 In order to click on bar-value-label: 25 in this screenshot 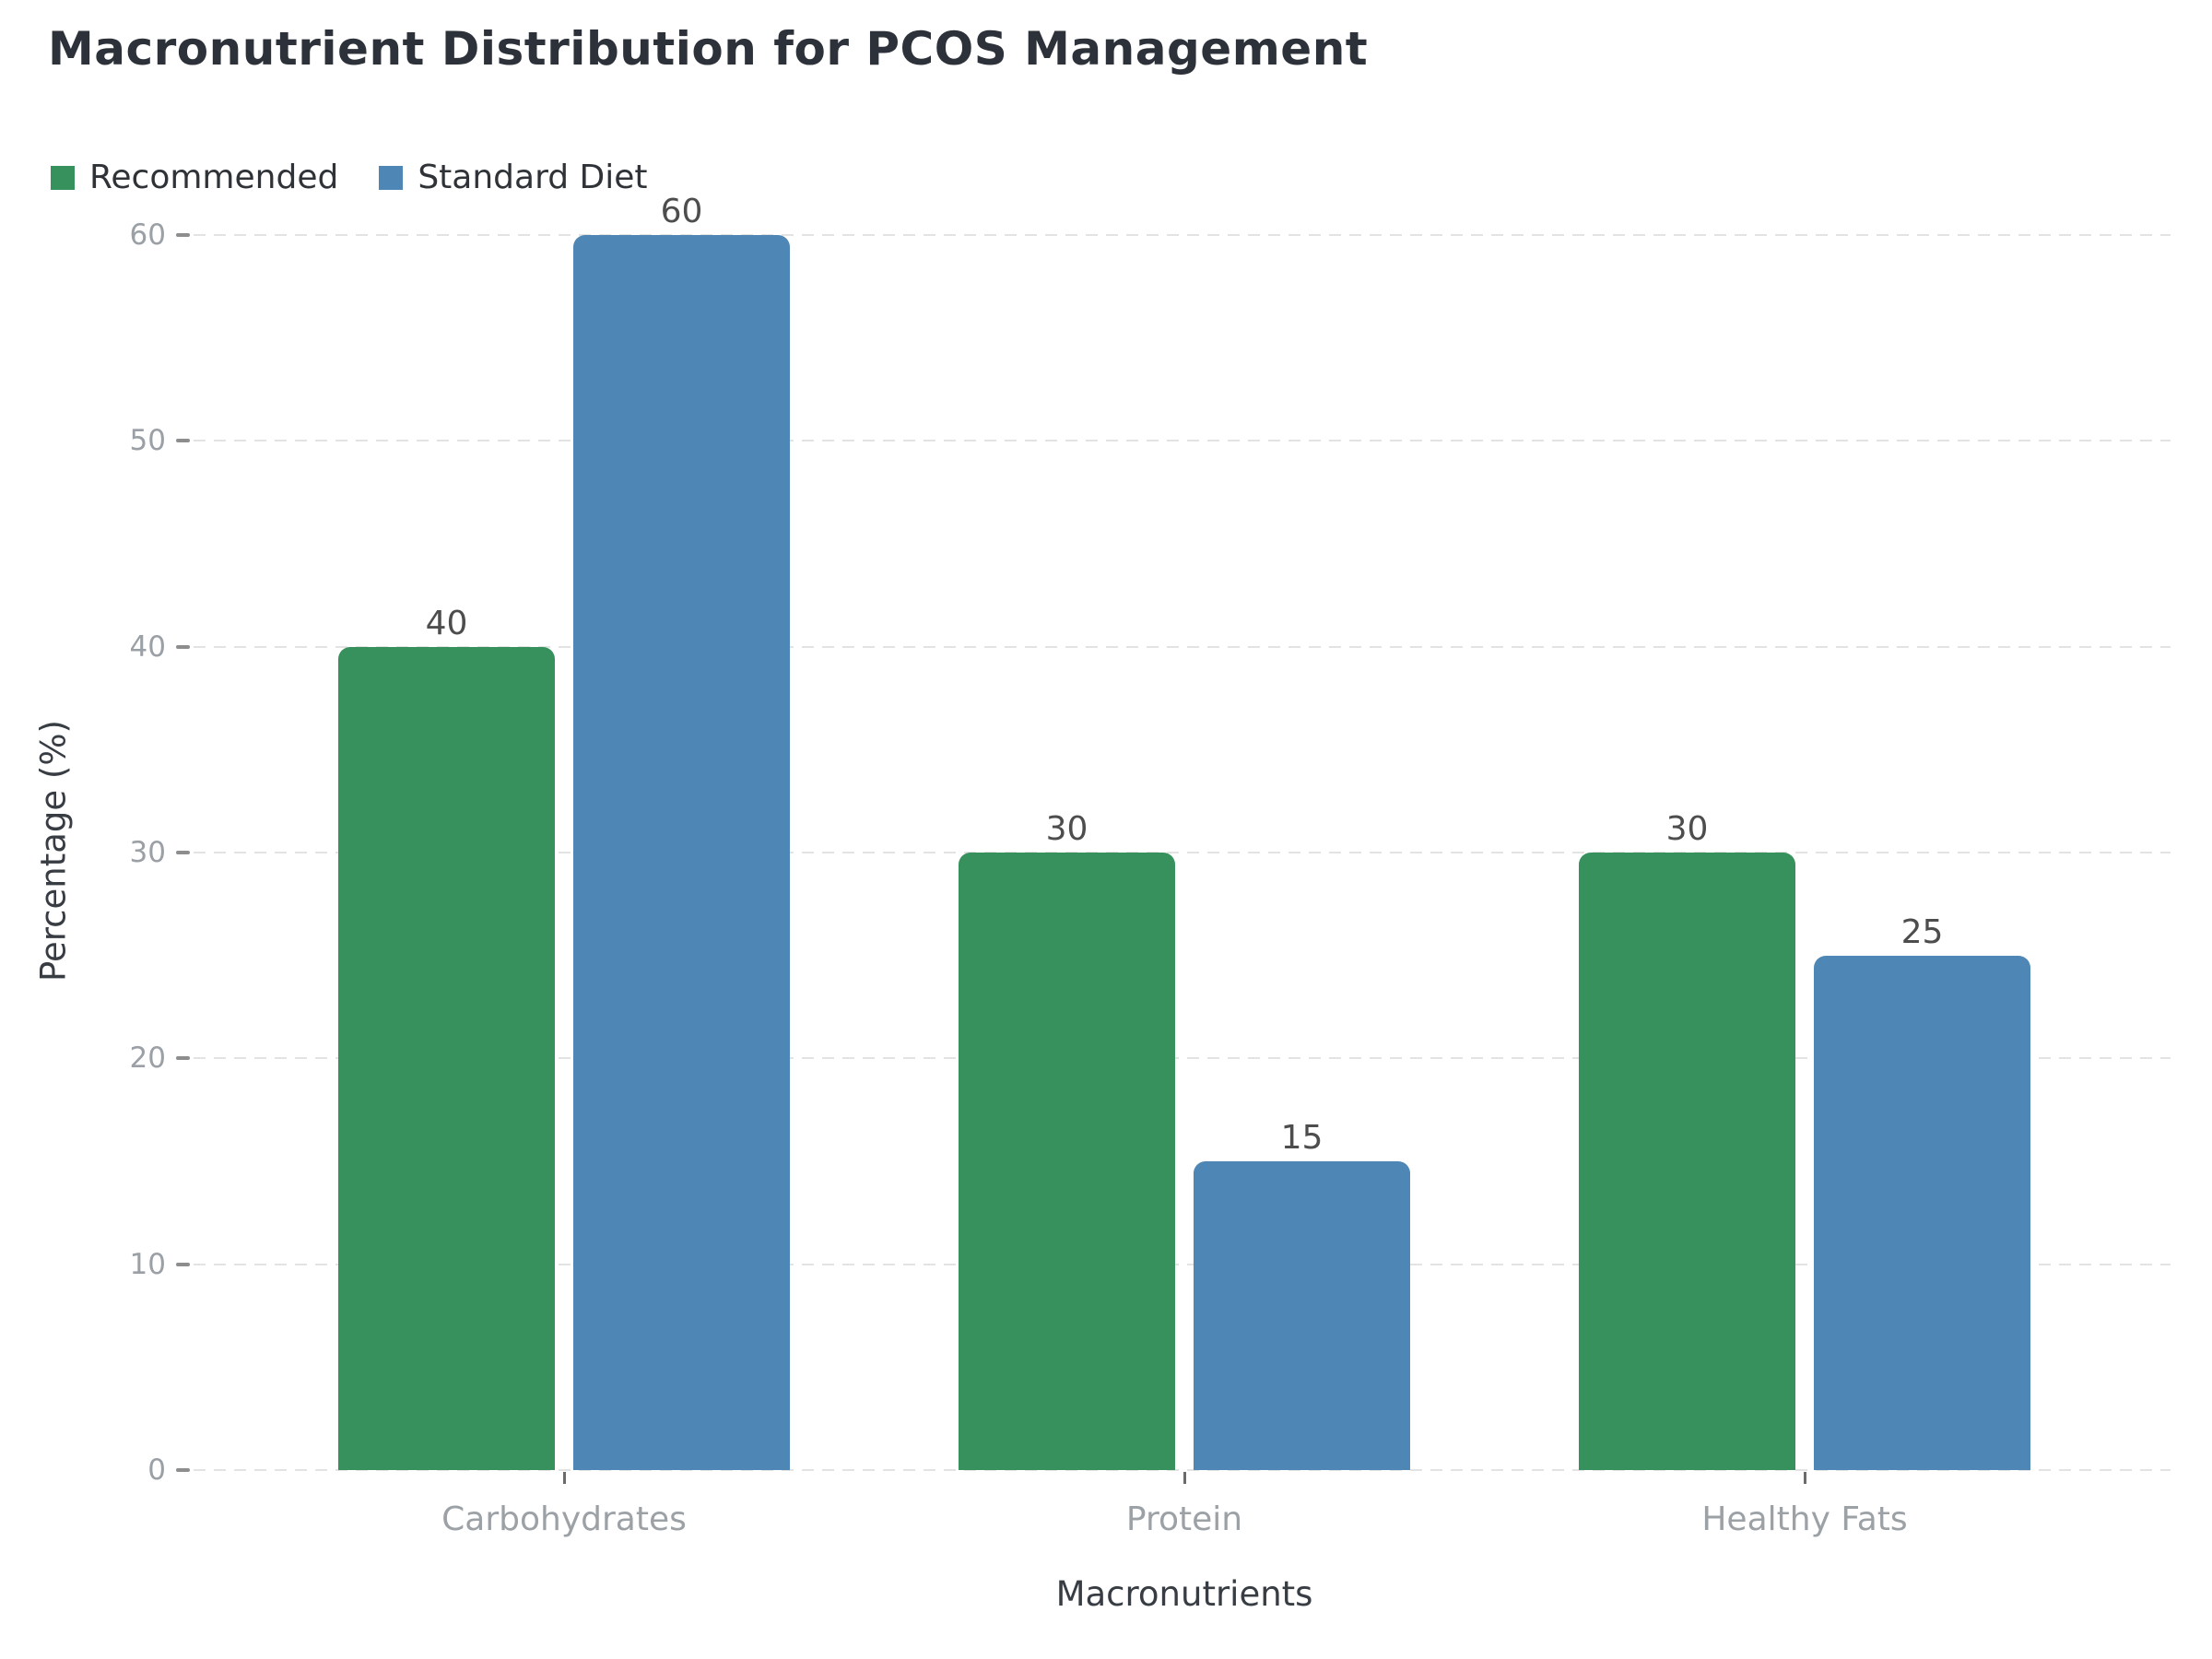, I will do `click(1922, 931)`.